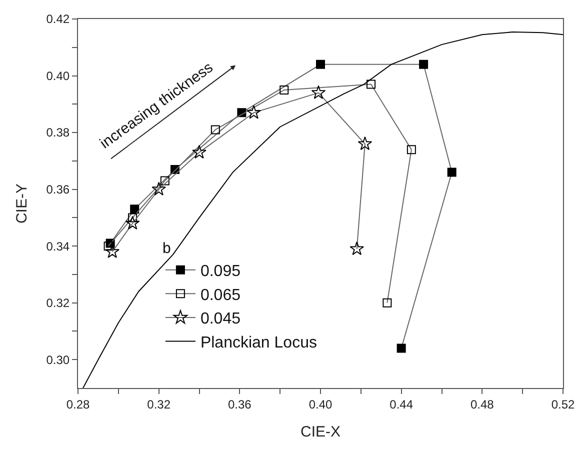 The image size is (587, 449). What do you see at coordinates (166, 248) in the screenshot?
I see `legend-title: b` at bounding box center [166, 248].